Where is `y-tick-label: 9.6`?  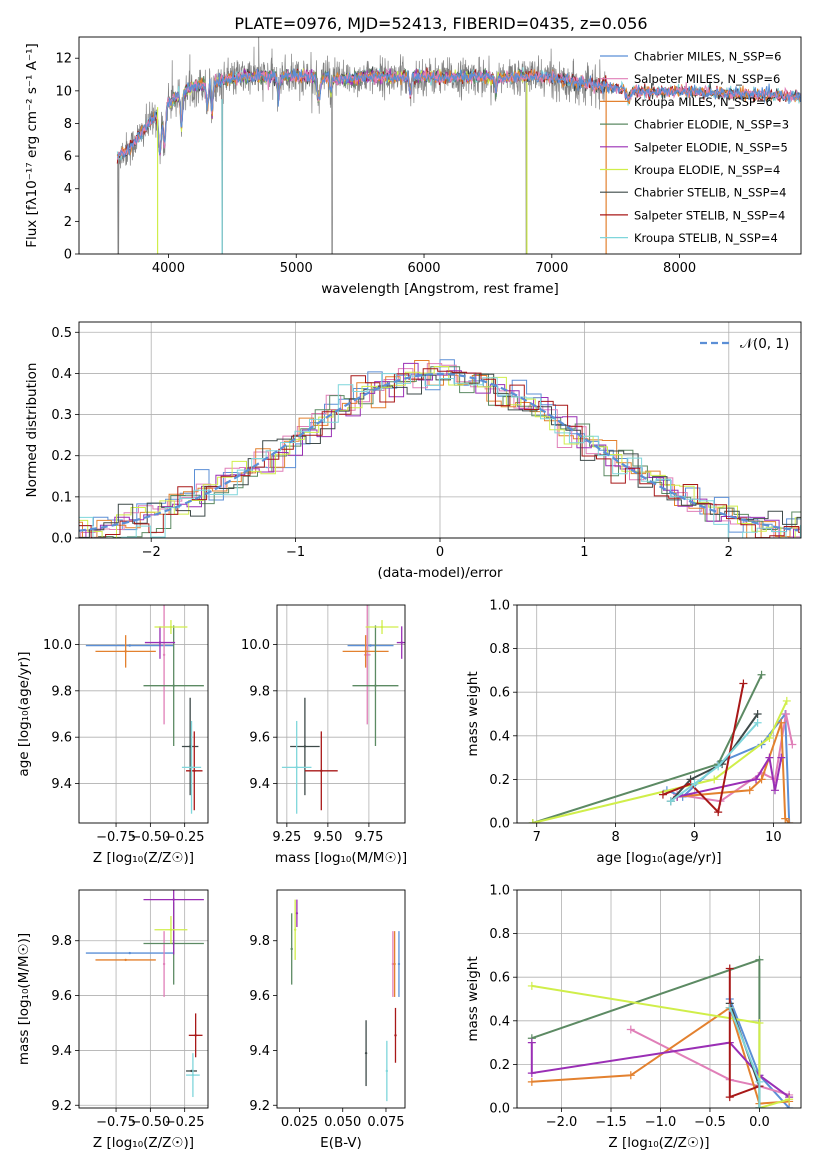 y-tick-label: 9.6 is located at coordinates (61, 996).